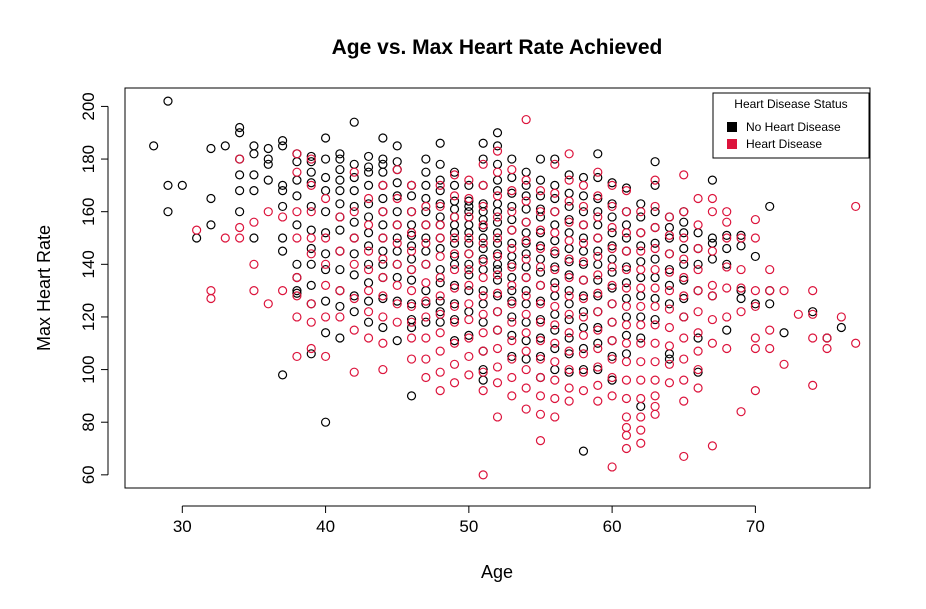  I want to click on x-axis-title: Age, so click(497, 572).